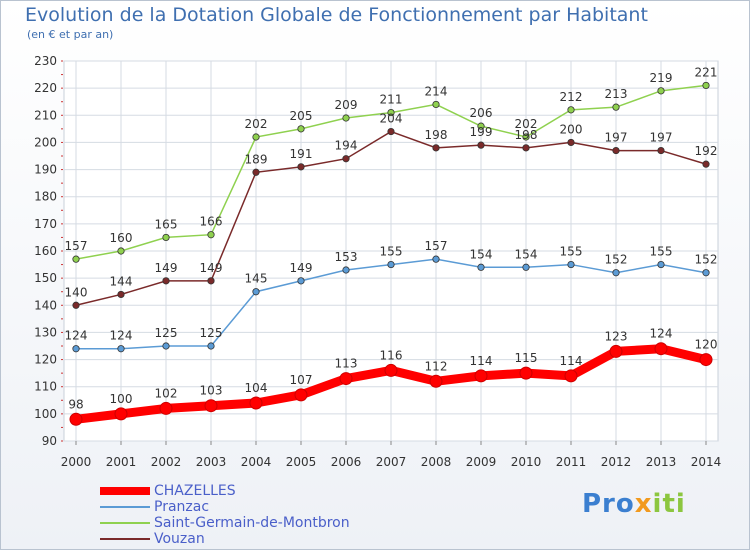  Describe the element at coordinates (166, 462) in the screenshot. I see `x-tick-label: 2002` at that location.